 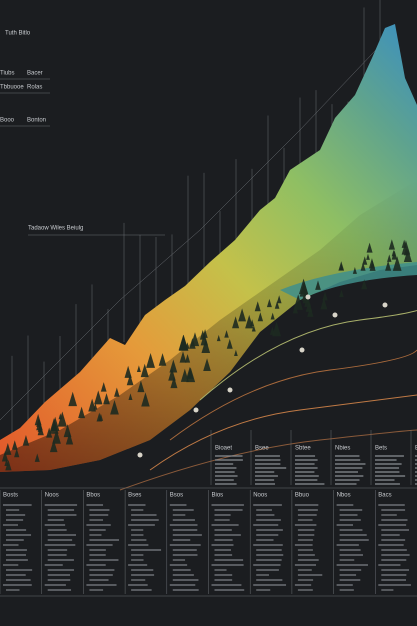 What do you see at coordinates (302, 496) in the screenshot?
I see `column-header: Bbuo` at bounding box center [302, 496].